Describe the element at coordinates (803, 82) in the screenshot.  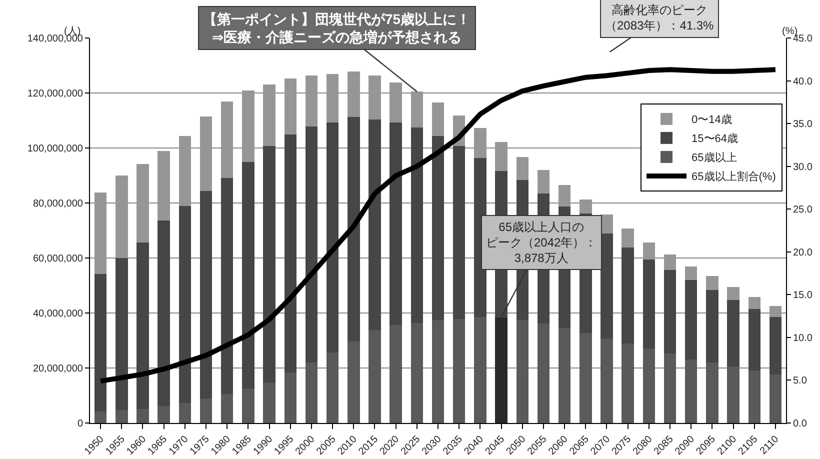
I see `y2-tick-label: 40.0` at that location.